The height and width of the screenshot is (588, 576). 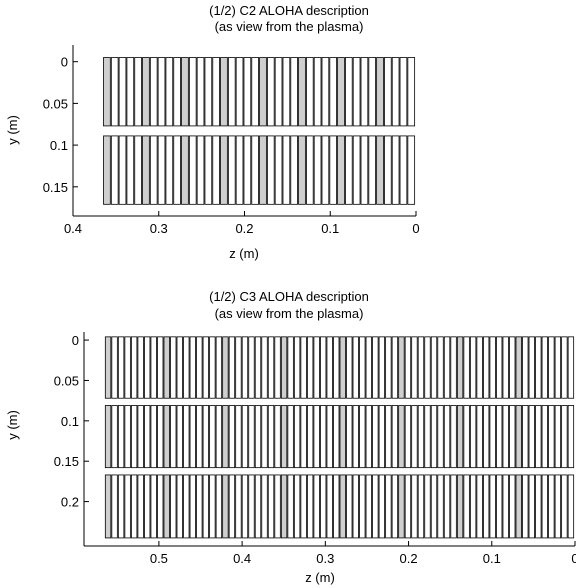 I want to click on y-tick-label: 0.05, so click(x=55, y=103).